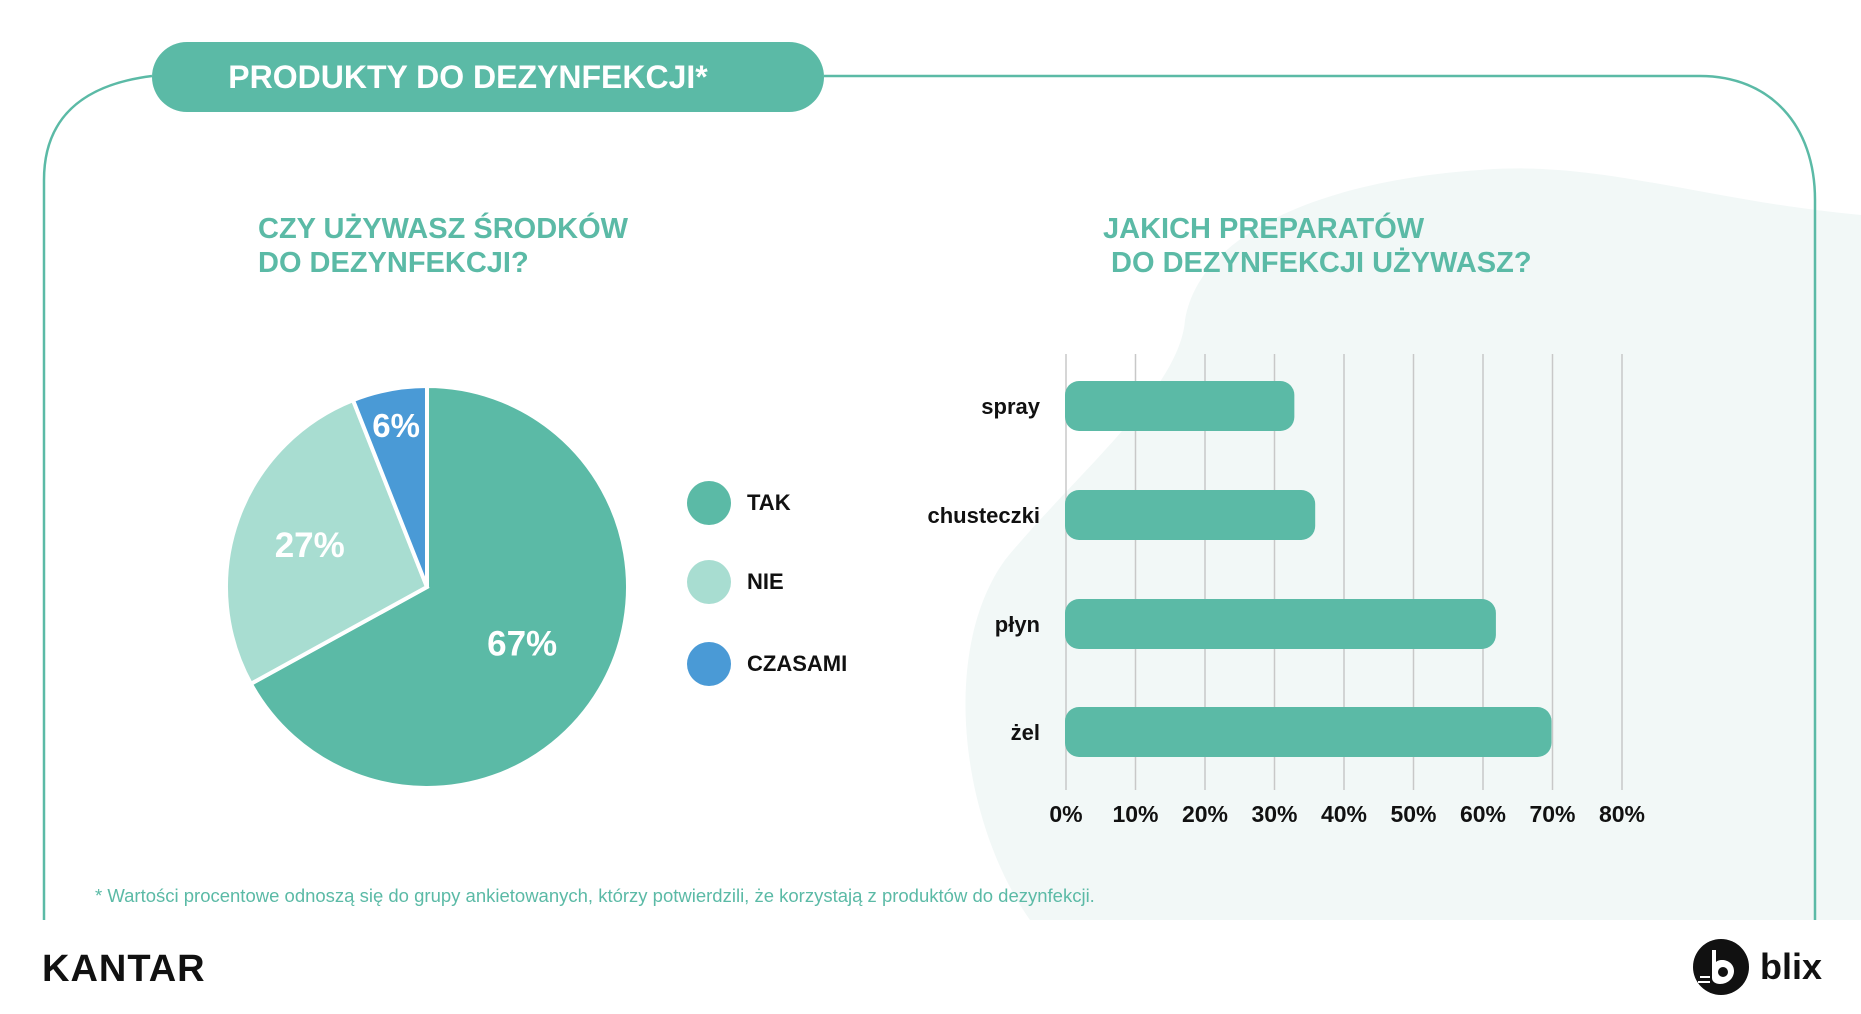 This screenshot has width=1861, height=1014. Describe the element at coordinates (1308, 732) in the screenshot. I see `bar-żel` at that location.